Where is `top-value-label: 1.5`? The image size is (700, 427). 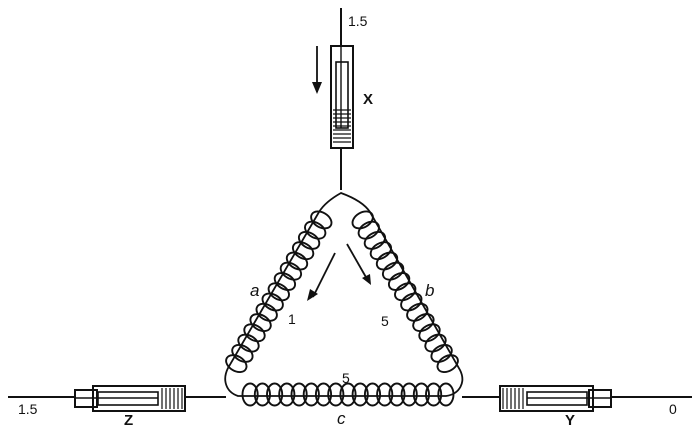
top-value-label: 1.5 is located at coordinates (358, 21).